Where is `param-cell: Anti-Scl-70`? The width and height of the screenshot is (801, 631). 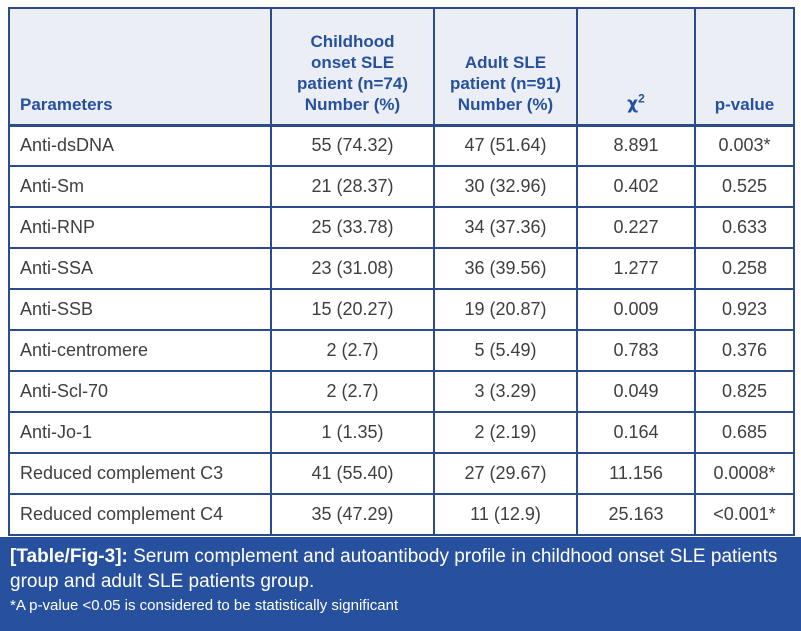
param-cell: Anti-Scl-70 is located at coordinates (140, 391).